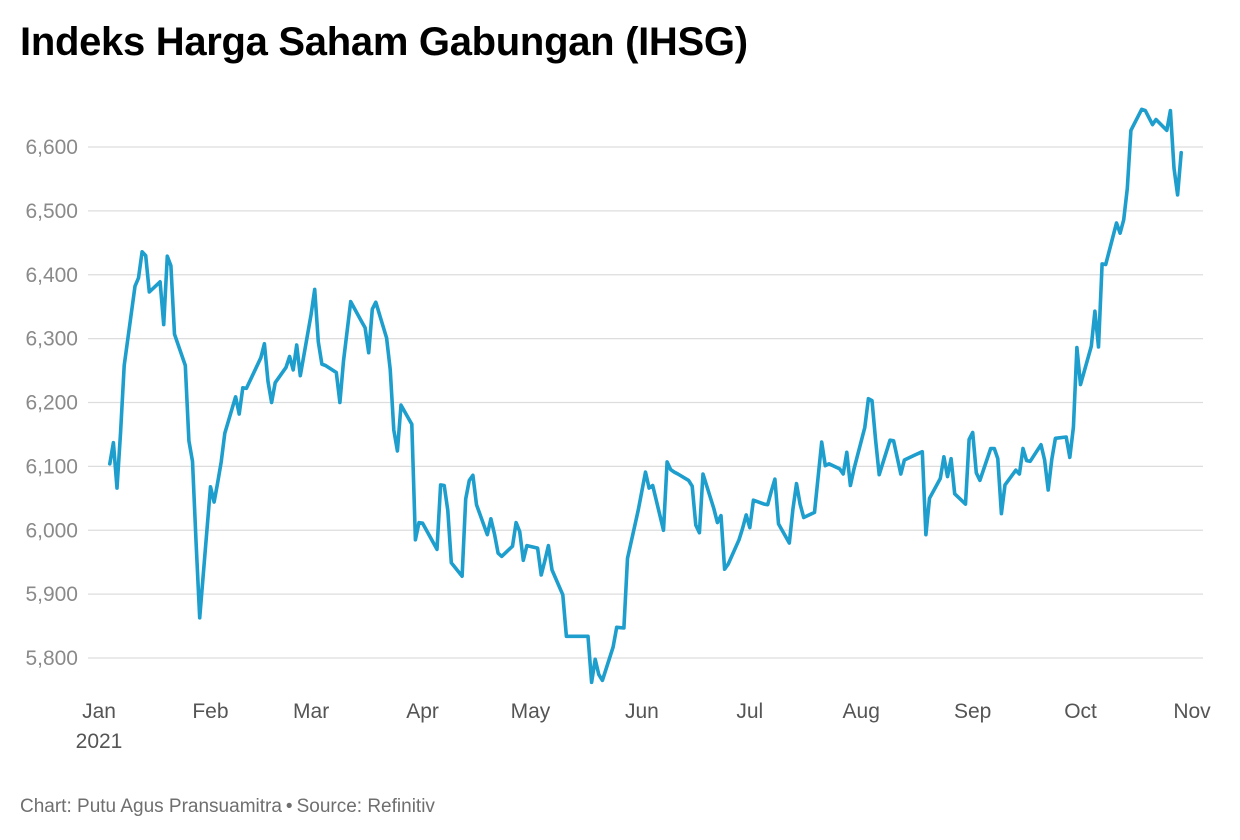 This screenshot has width=1240, height=840. I want to click on y-tick-label: 6,400, so click(51, 275).